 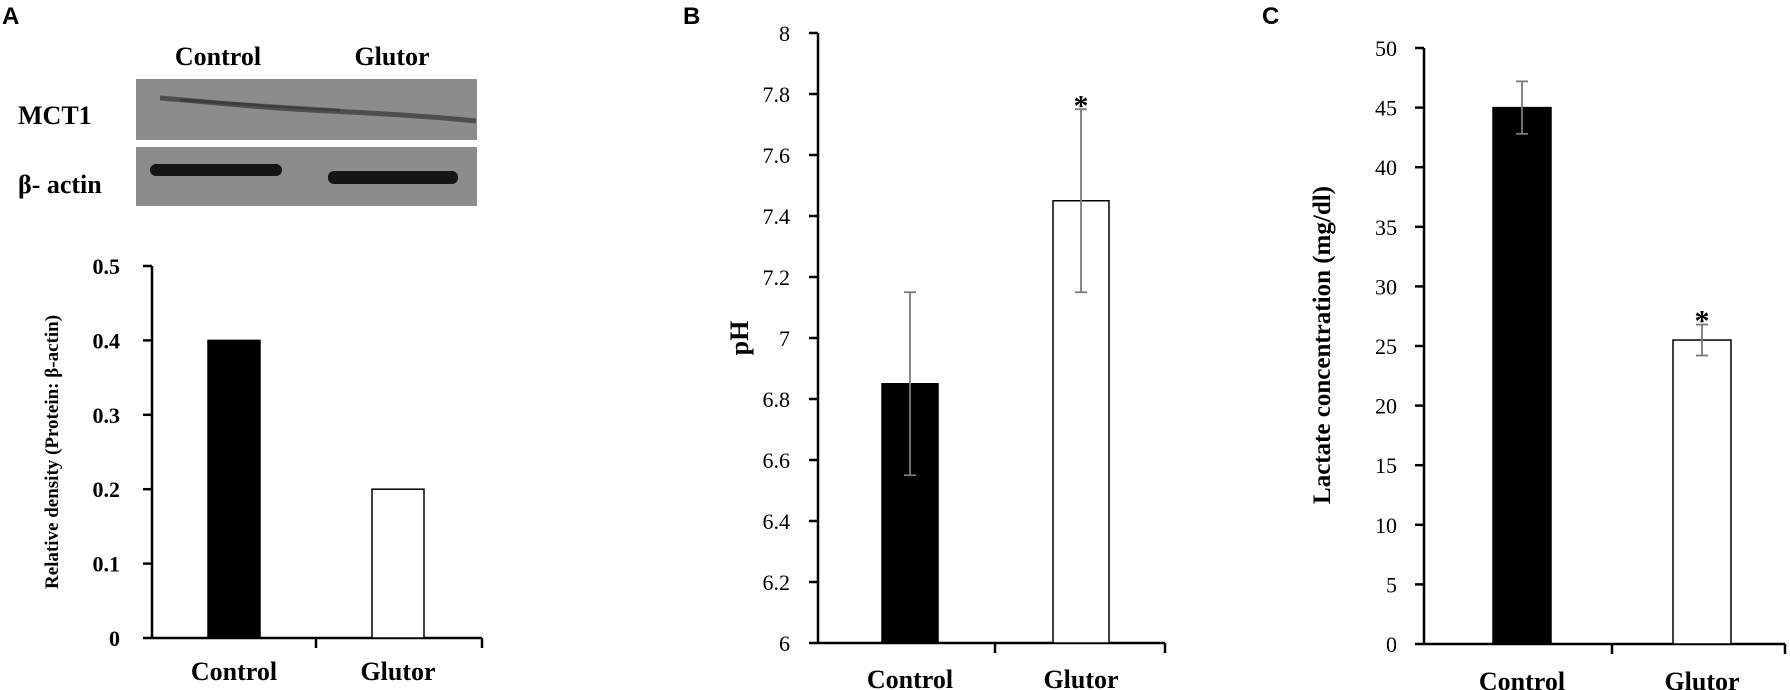 What do you see at coordinates (777, 155) in the screenshot?
I see `y-tick-label: 7.6` at bounding box center [777, 155].